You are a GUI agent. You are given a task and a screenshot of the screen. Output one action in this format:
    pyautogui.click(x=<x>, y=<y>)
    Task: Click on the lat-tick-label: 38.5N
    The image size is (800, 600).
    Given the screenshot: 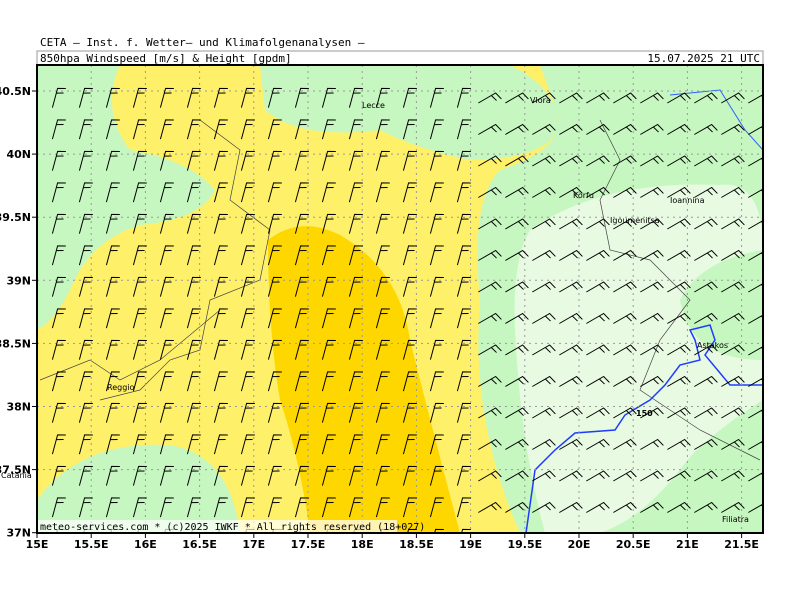 What is the action you would take?
    pyautogui.click(x=15, y=343)
    